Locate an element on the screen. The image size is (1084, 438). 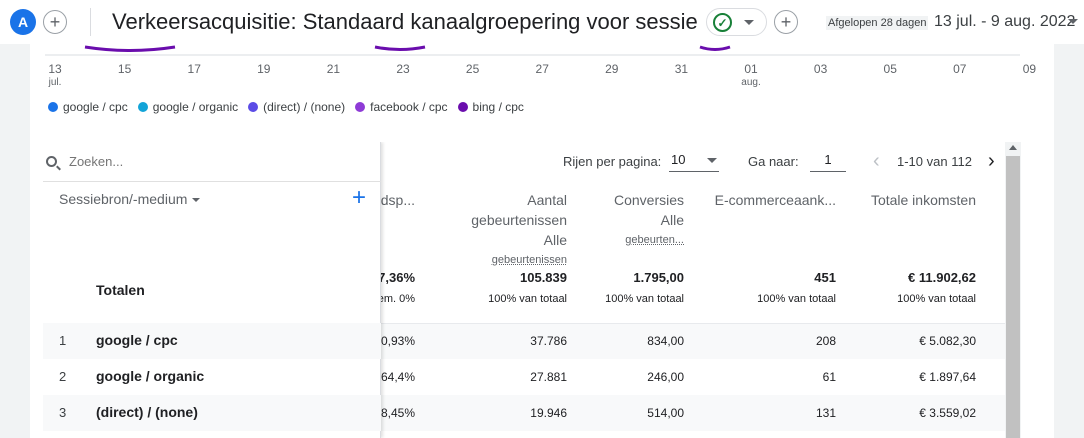
table-cell: € 3.559,02 is located at coordinates (947, 413).